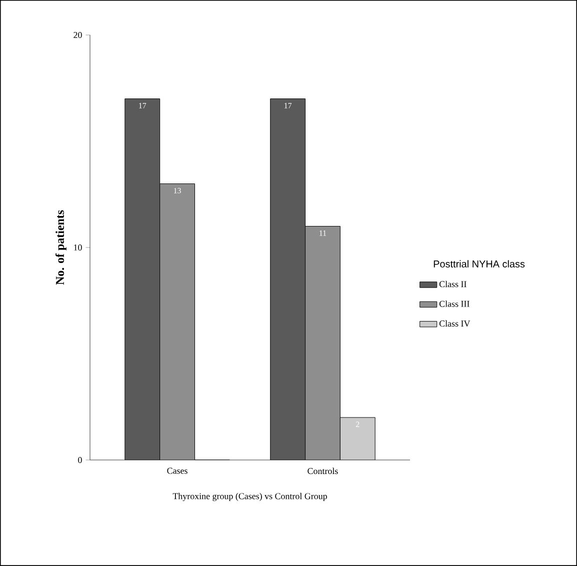  Describe the element at coordinates (78, 247) in the screenshot. I see `y-tick-label: 10` at that location.